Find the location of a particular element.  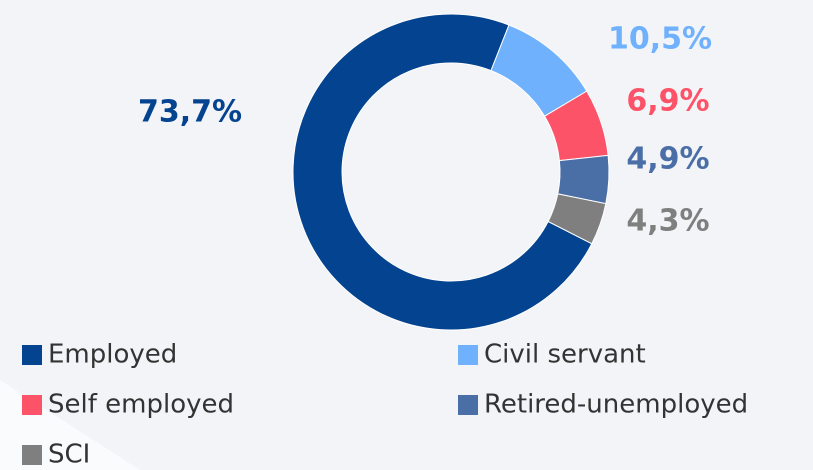

legend-label: Civil servant is located at coordinates (565, 355).